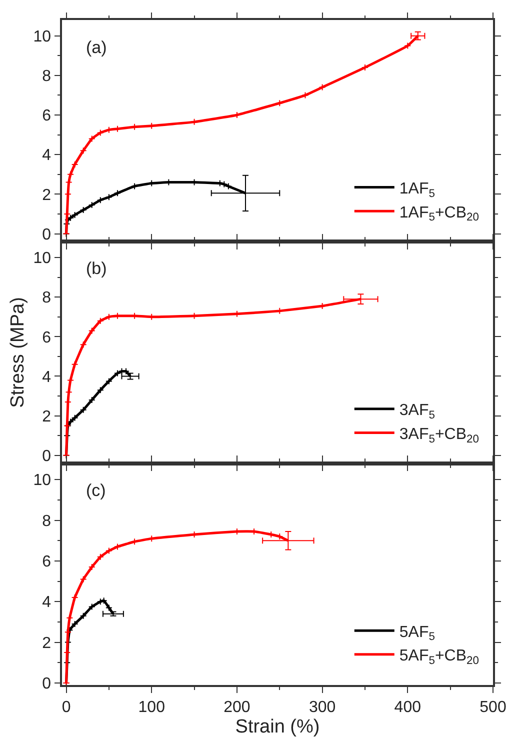  Describe the element at coordinates (439, 214) in the screenshot. I see `legend-label: 1AF$_{5}$+CB$_{20}$` at that location.